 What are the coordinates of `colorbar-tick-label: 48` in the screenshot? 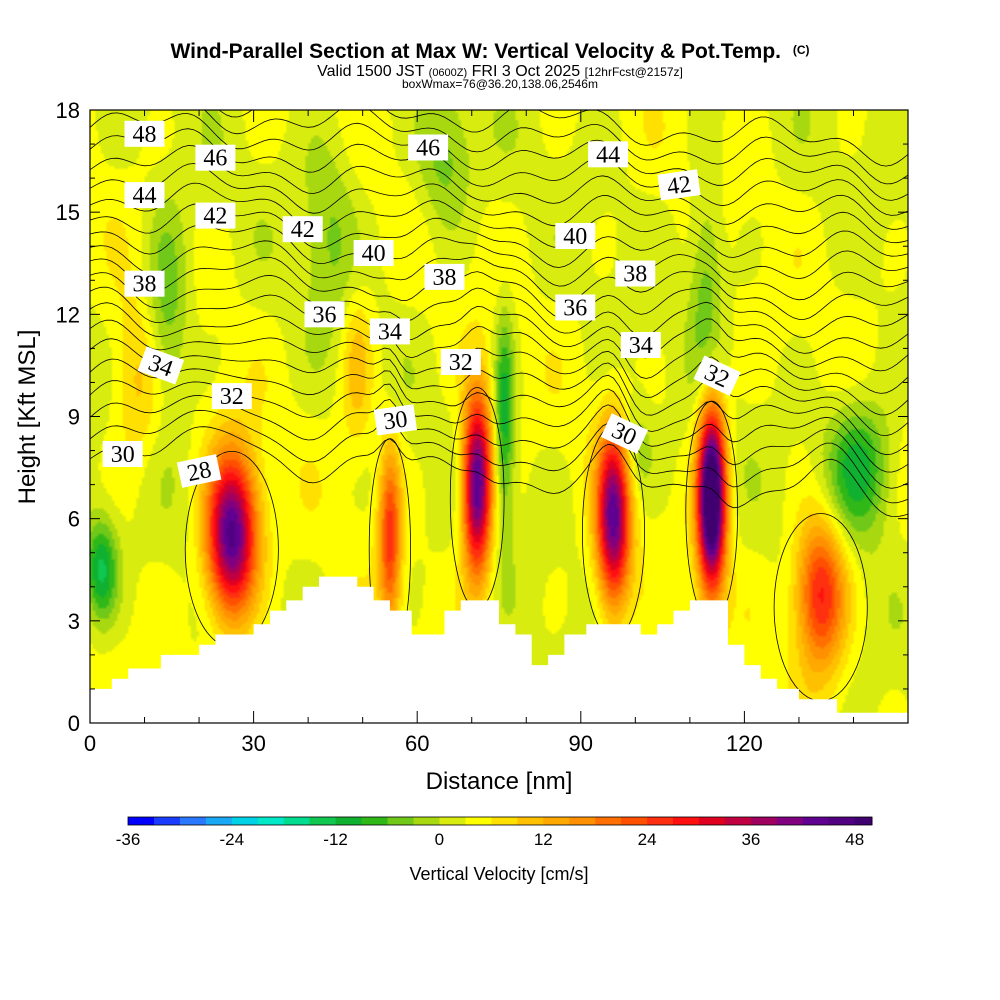 It's located at (854, 839).